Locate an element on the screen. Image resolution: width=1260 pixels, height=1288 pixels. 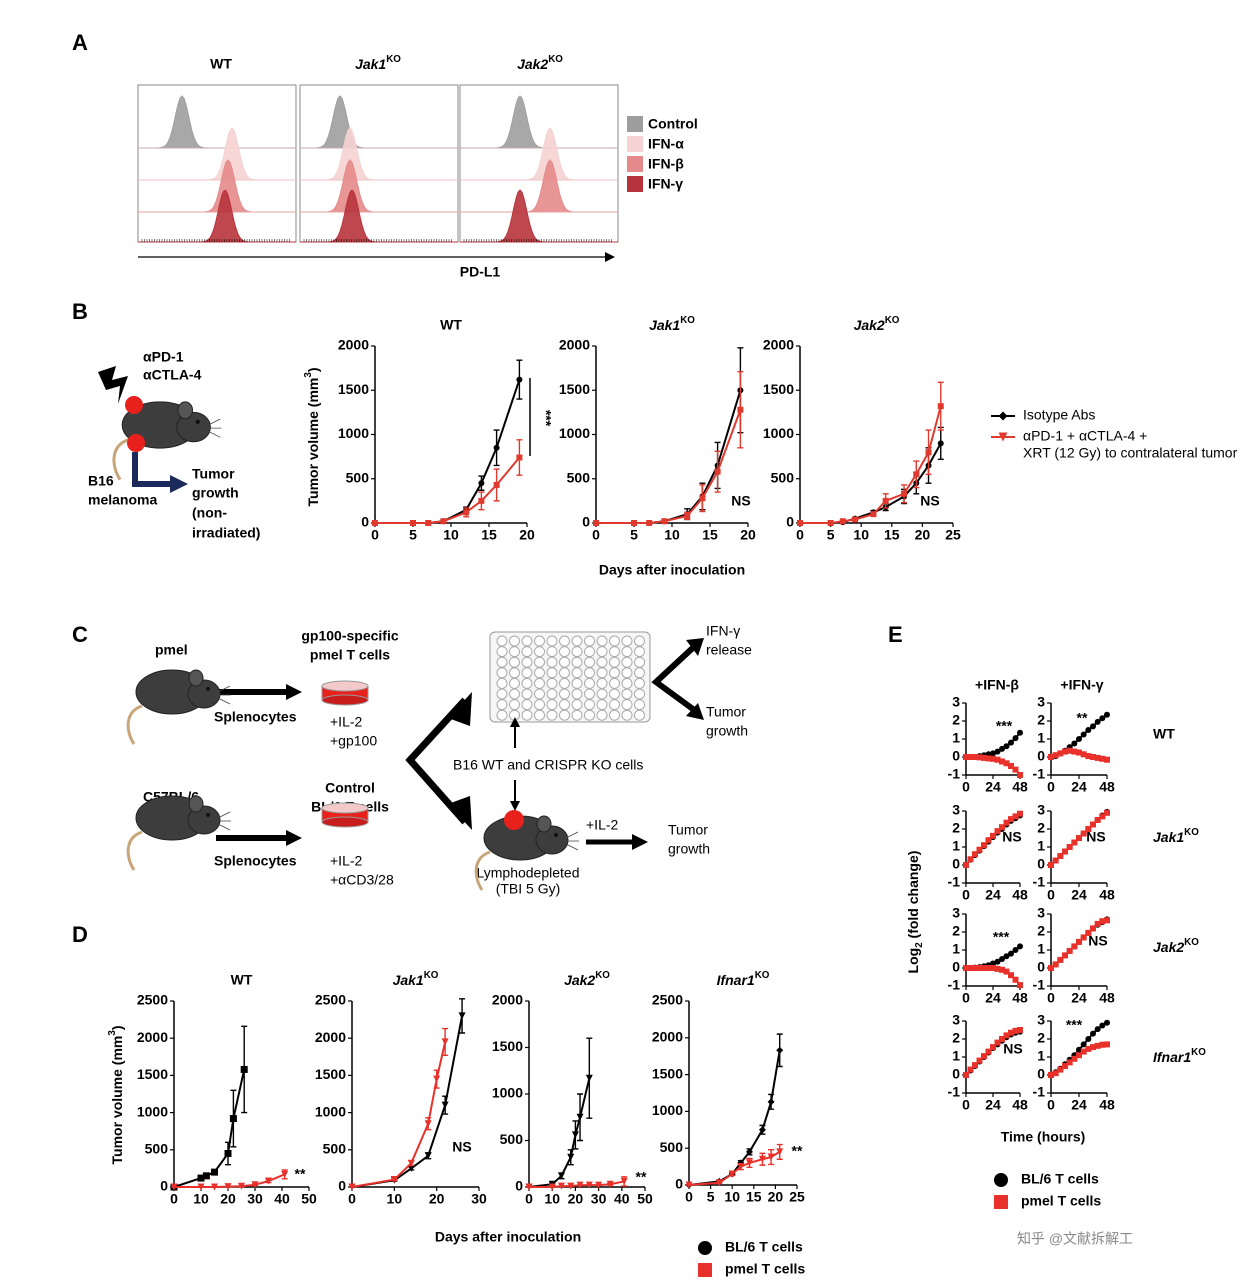
y-tick-label: -1 is located at coordinates (1039, 1092).